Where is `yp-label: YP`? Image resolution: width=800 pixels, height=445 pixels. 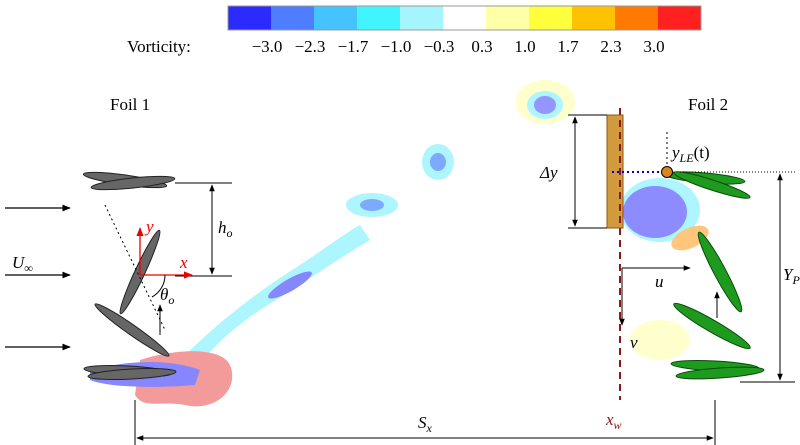
yp-label: YP is located at coordinates (791, 276).